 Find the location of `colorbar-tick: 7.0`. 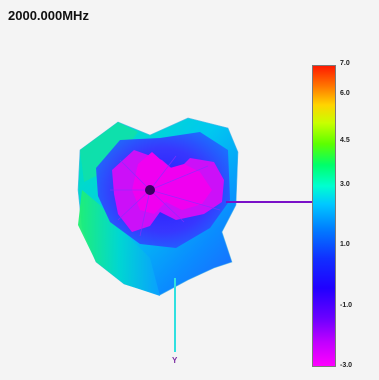

colorbar-tick: 7.0 is located at coordinates (345, 63).